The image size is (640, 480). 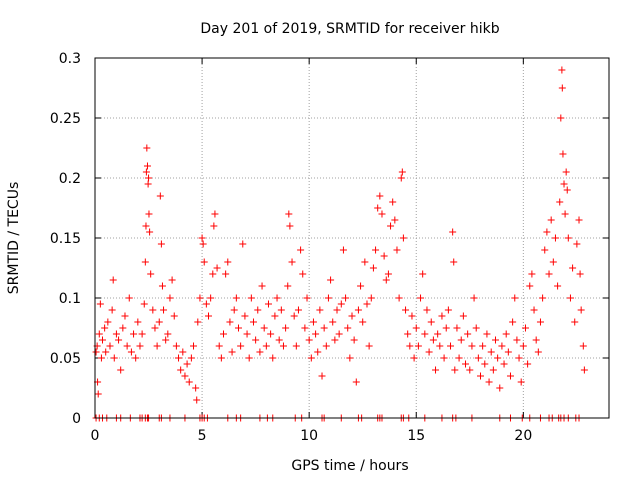 What do you see at coordinates (65, 359) in the screenshot?
I see `y-tick-label: 0.05` at bounding box center [65, 359].